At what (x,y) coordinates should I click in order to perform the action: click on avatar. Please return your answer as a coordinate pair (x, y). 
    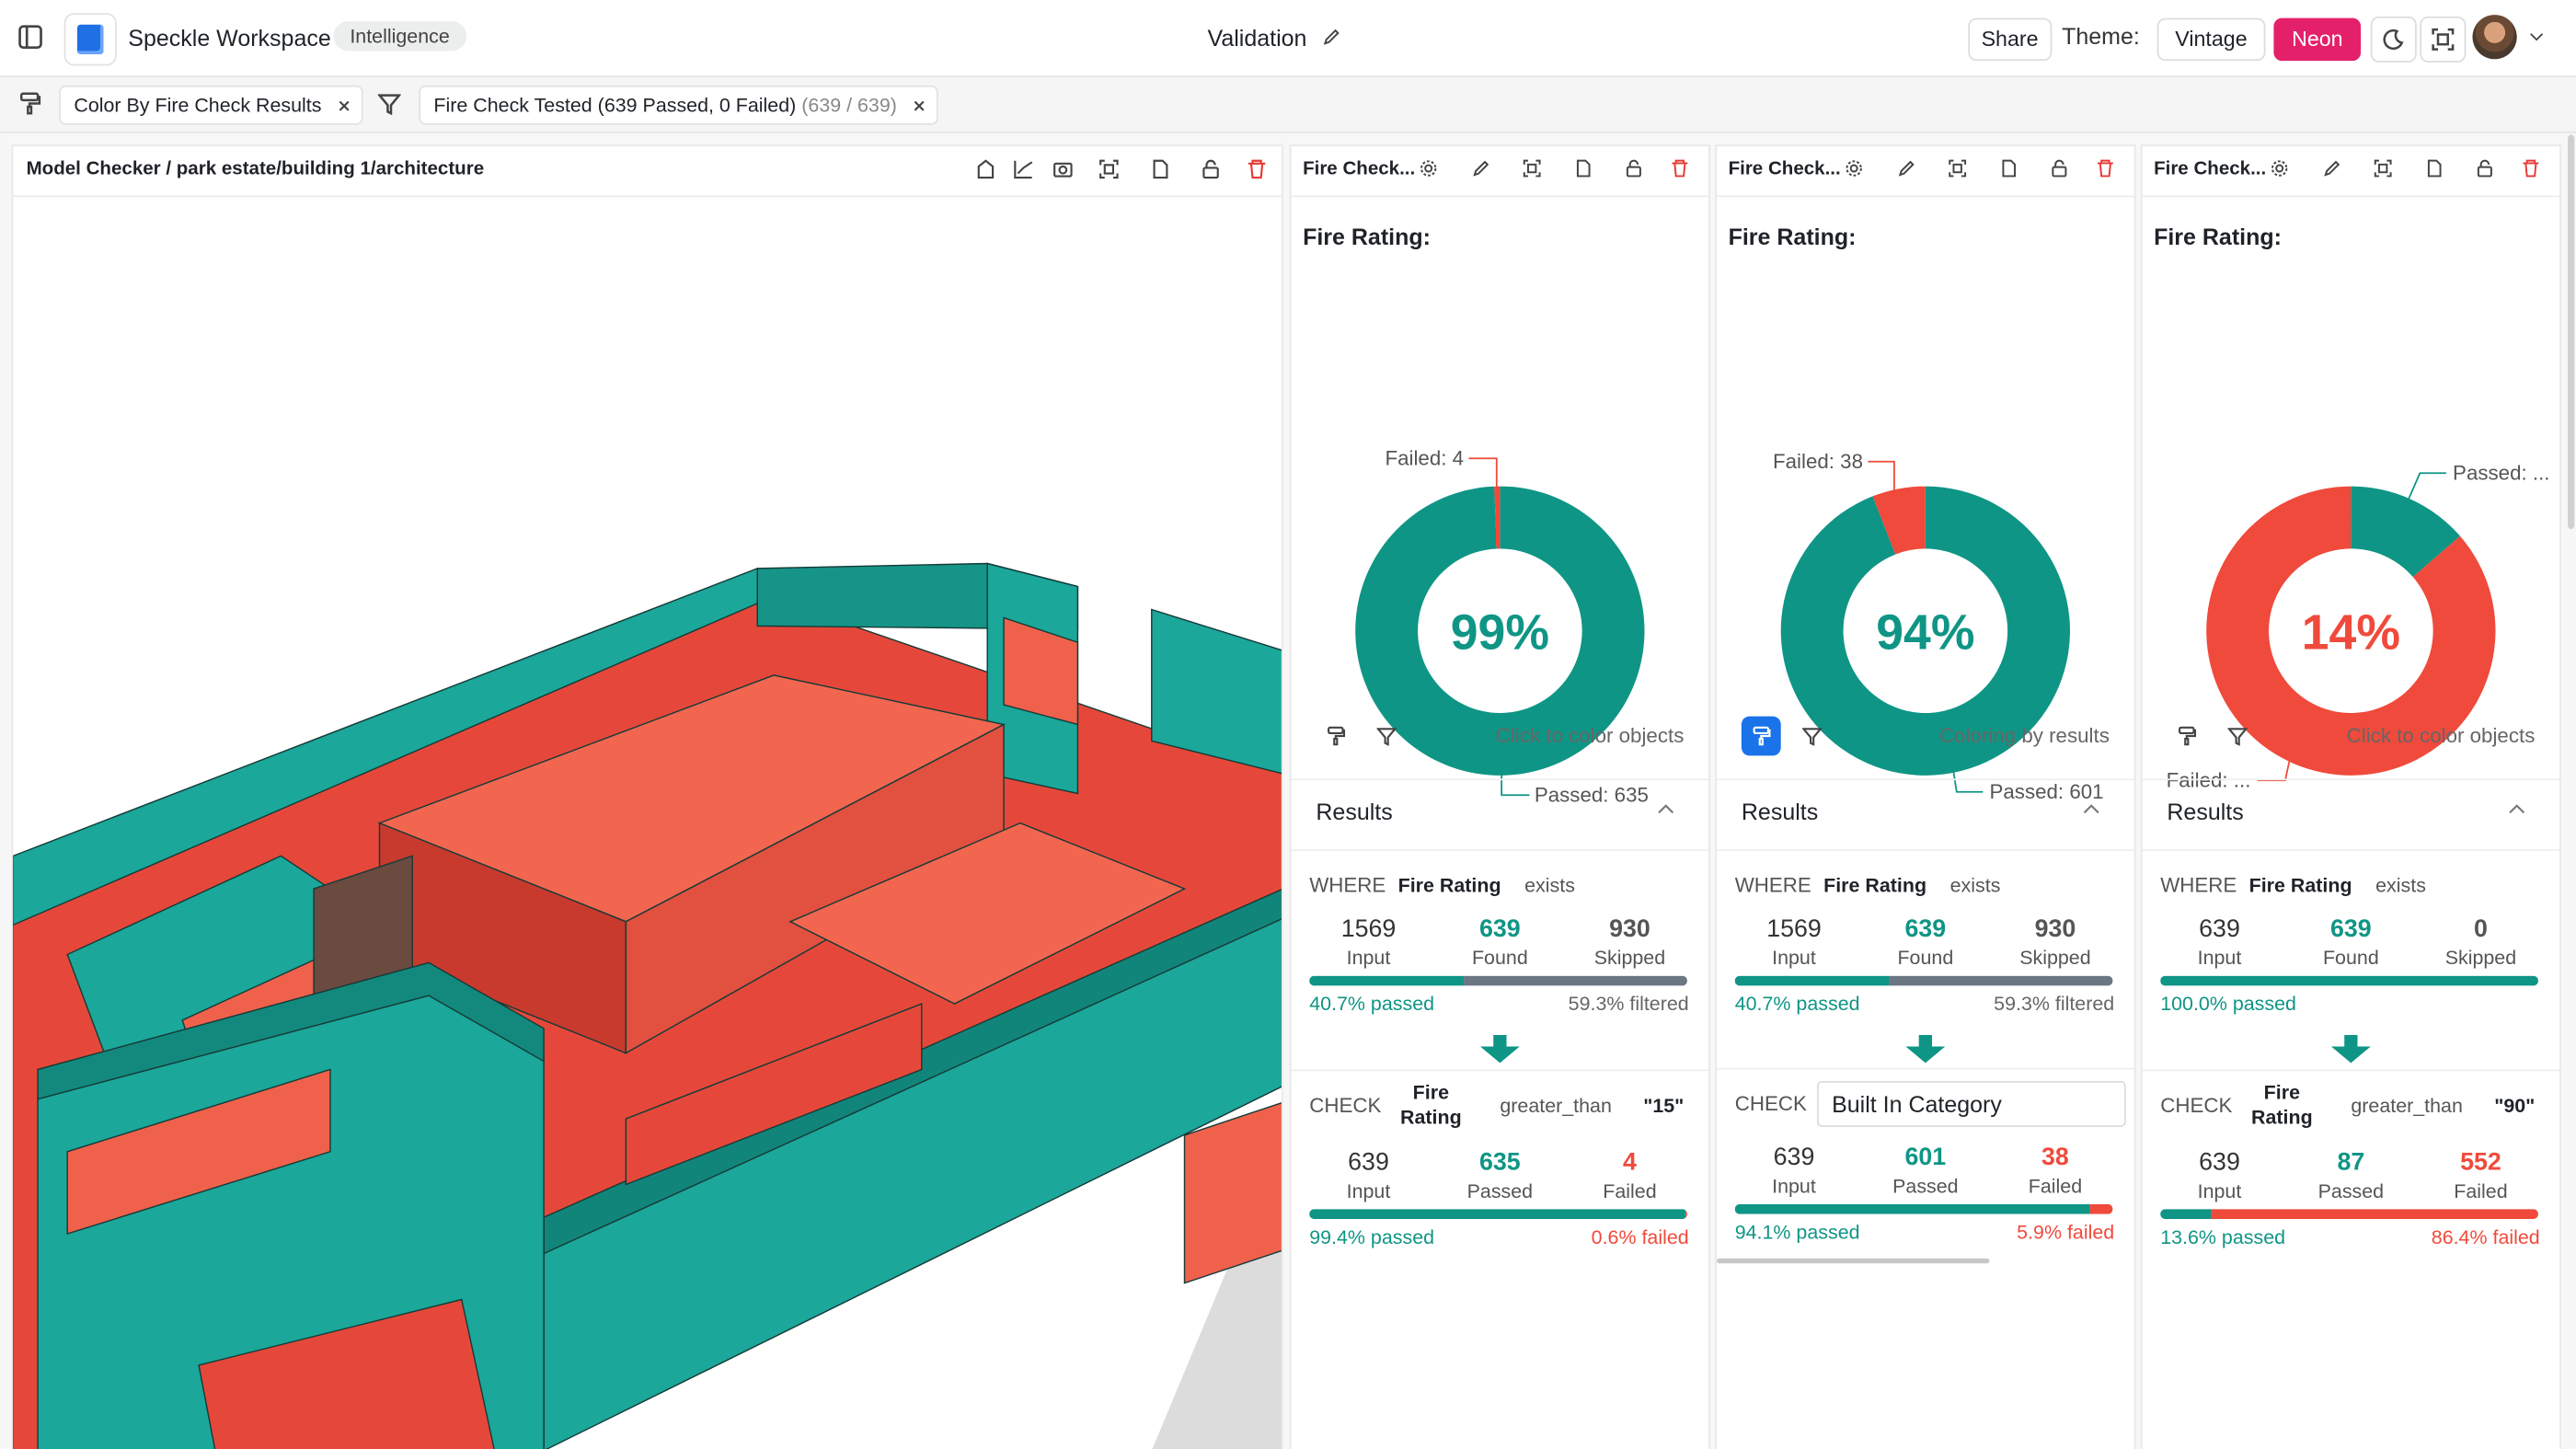
    Looking at the image, I should click on (2494, 37).